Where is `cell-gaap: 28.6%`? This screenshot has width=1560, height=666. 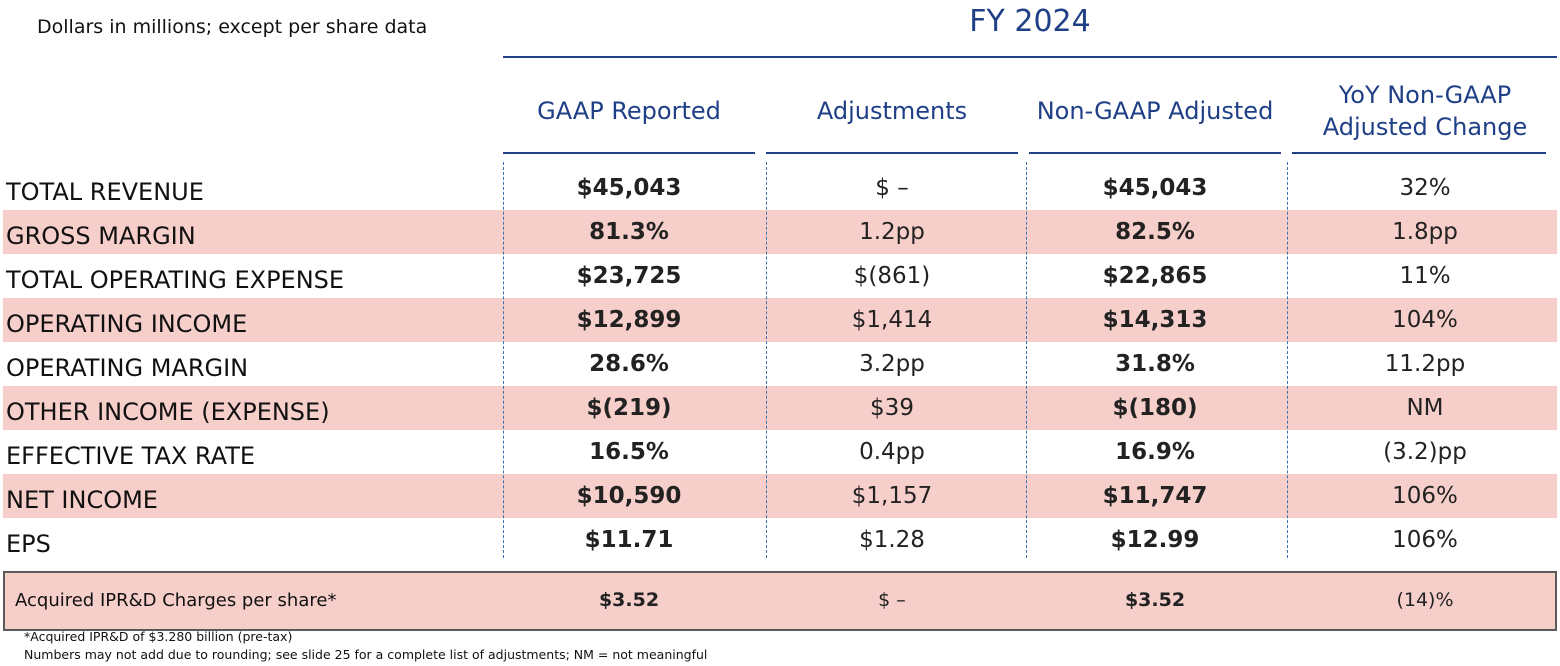 cell-gaap: 28.6% is located at coordinates (629, 364).